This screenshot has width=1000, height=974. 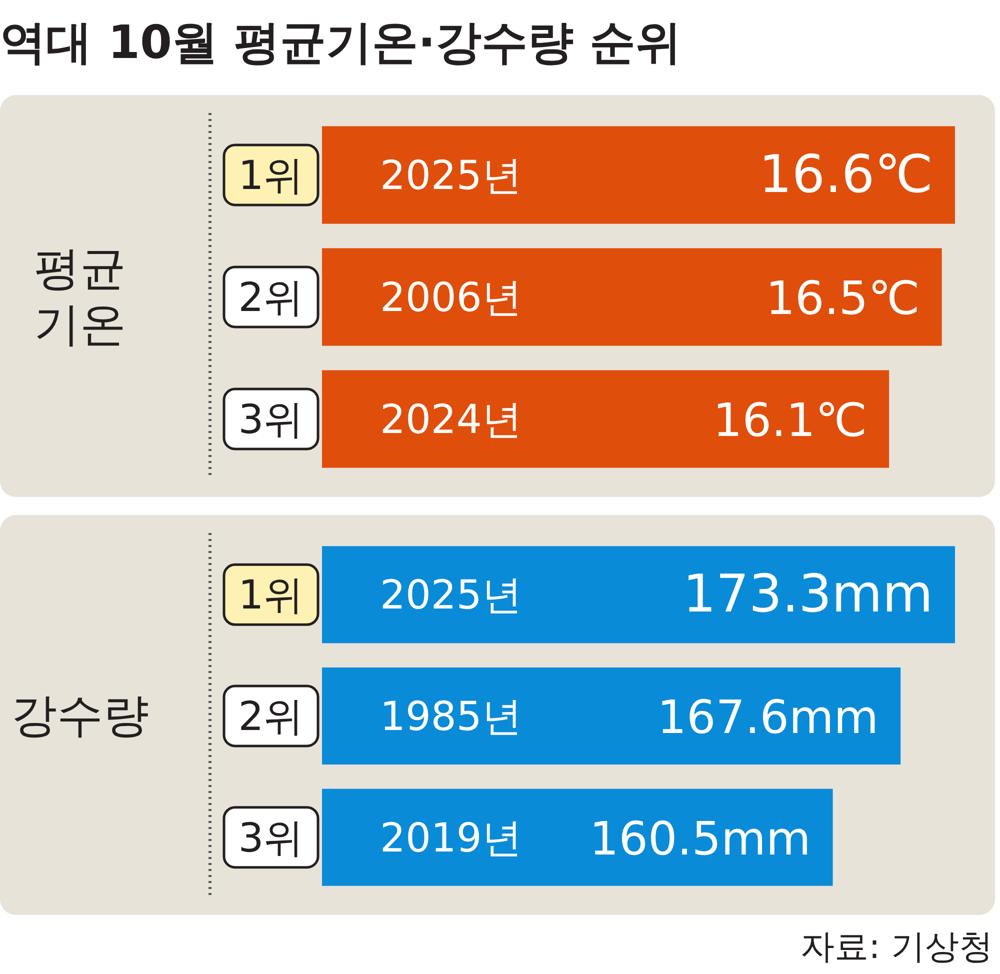 What do you see at coordinates (451, 420) in the screenshot?
I see `category-label: 2024년` at bounding box center [451, 420].